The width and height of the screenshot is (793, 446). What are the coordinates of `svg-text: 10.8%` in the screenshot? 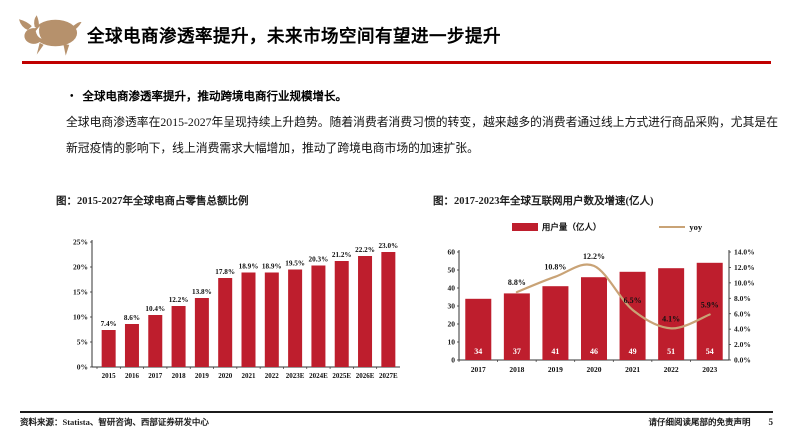 It's located at (555, 267).